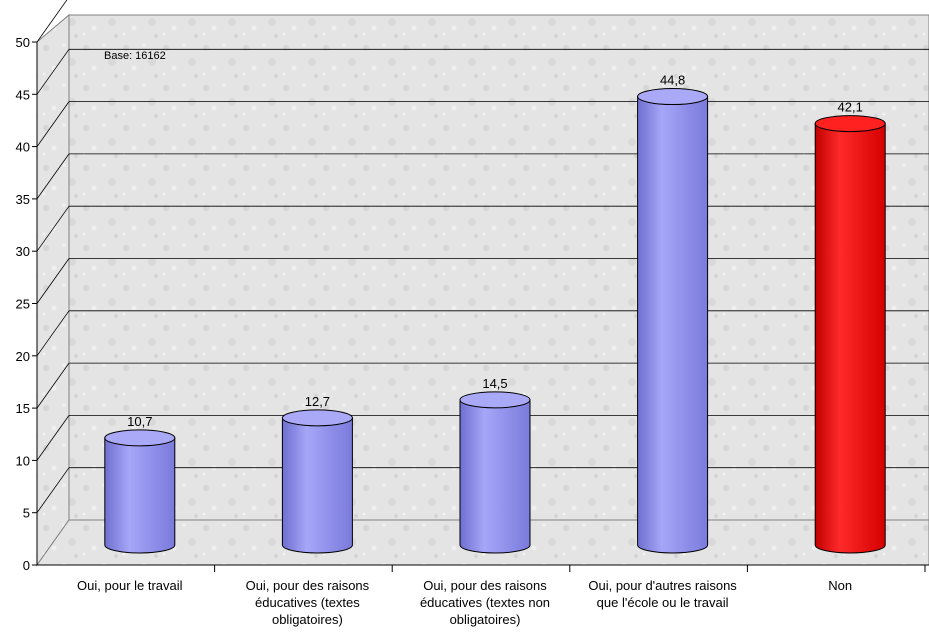 This screenshot has width=929, height=641. Describe the element at coordinates (26, 513) in the screenshot. I see `y-tick-label: 5` at that location.